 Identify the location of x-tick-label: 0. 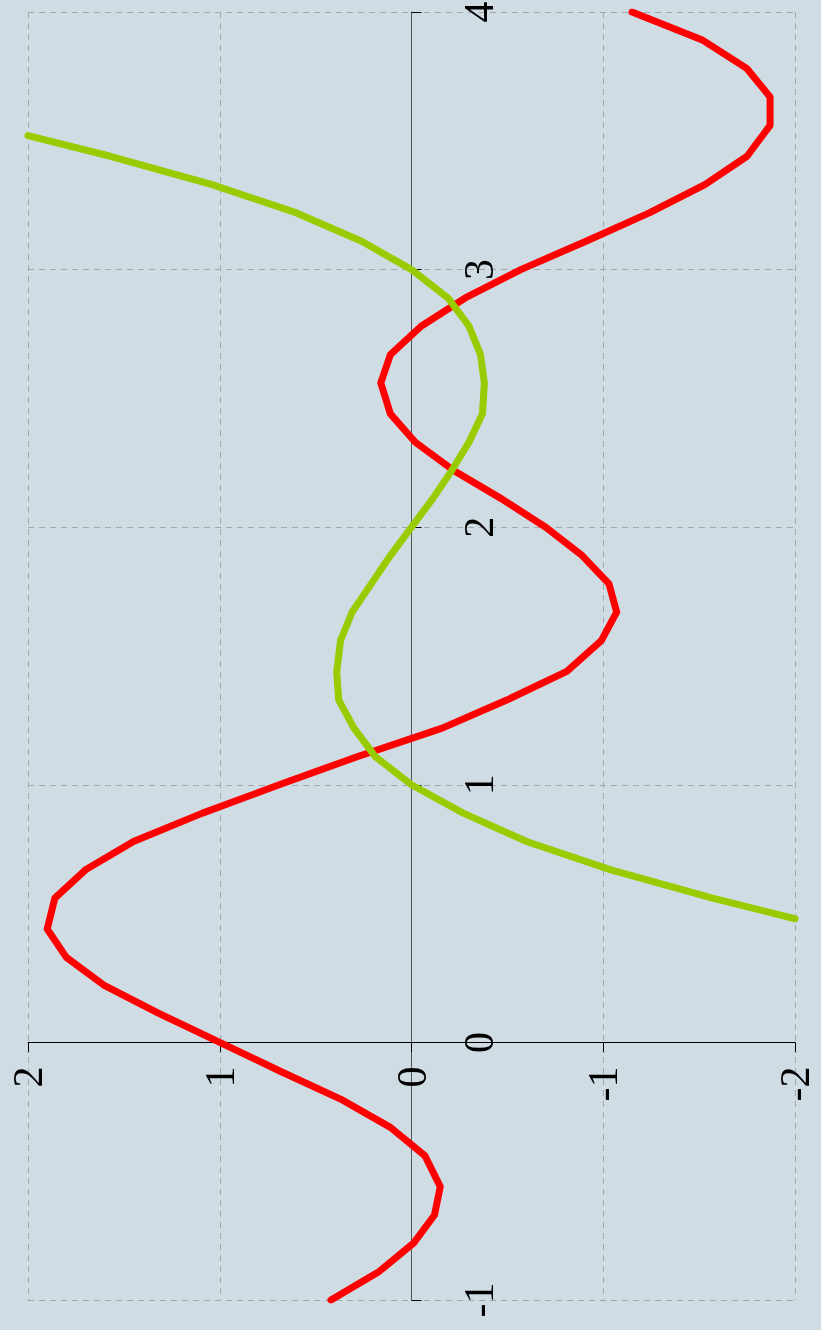
(411, 1077).